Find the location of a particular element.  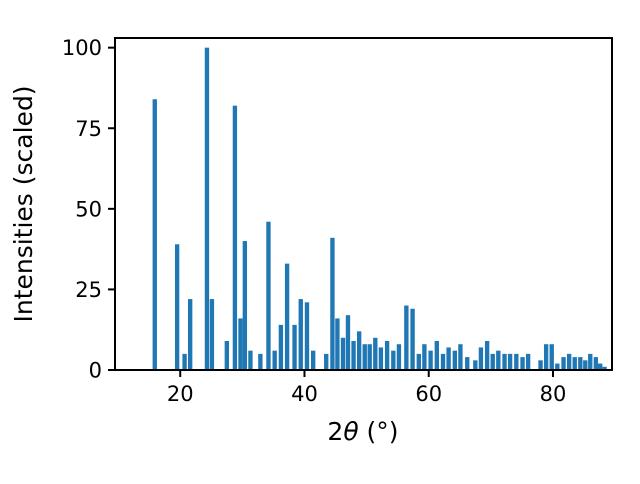

x-axis-label-theta: θ is located at coordinates (350, 431).